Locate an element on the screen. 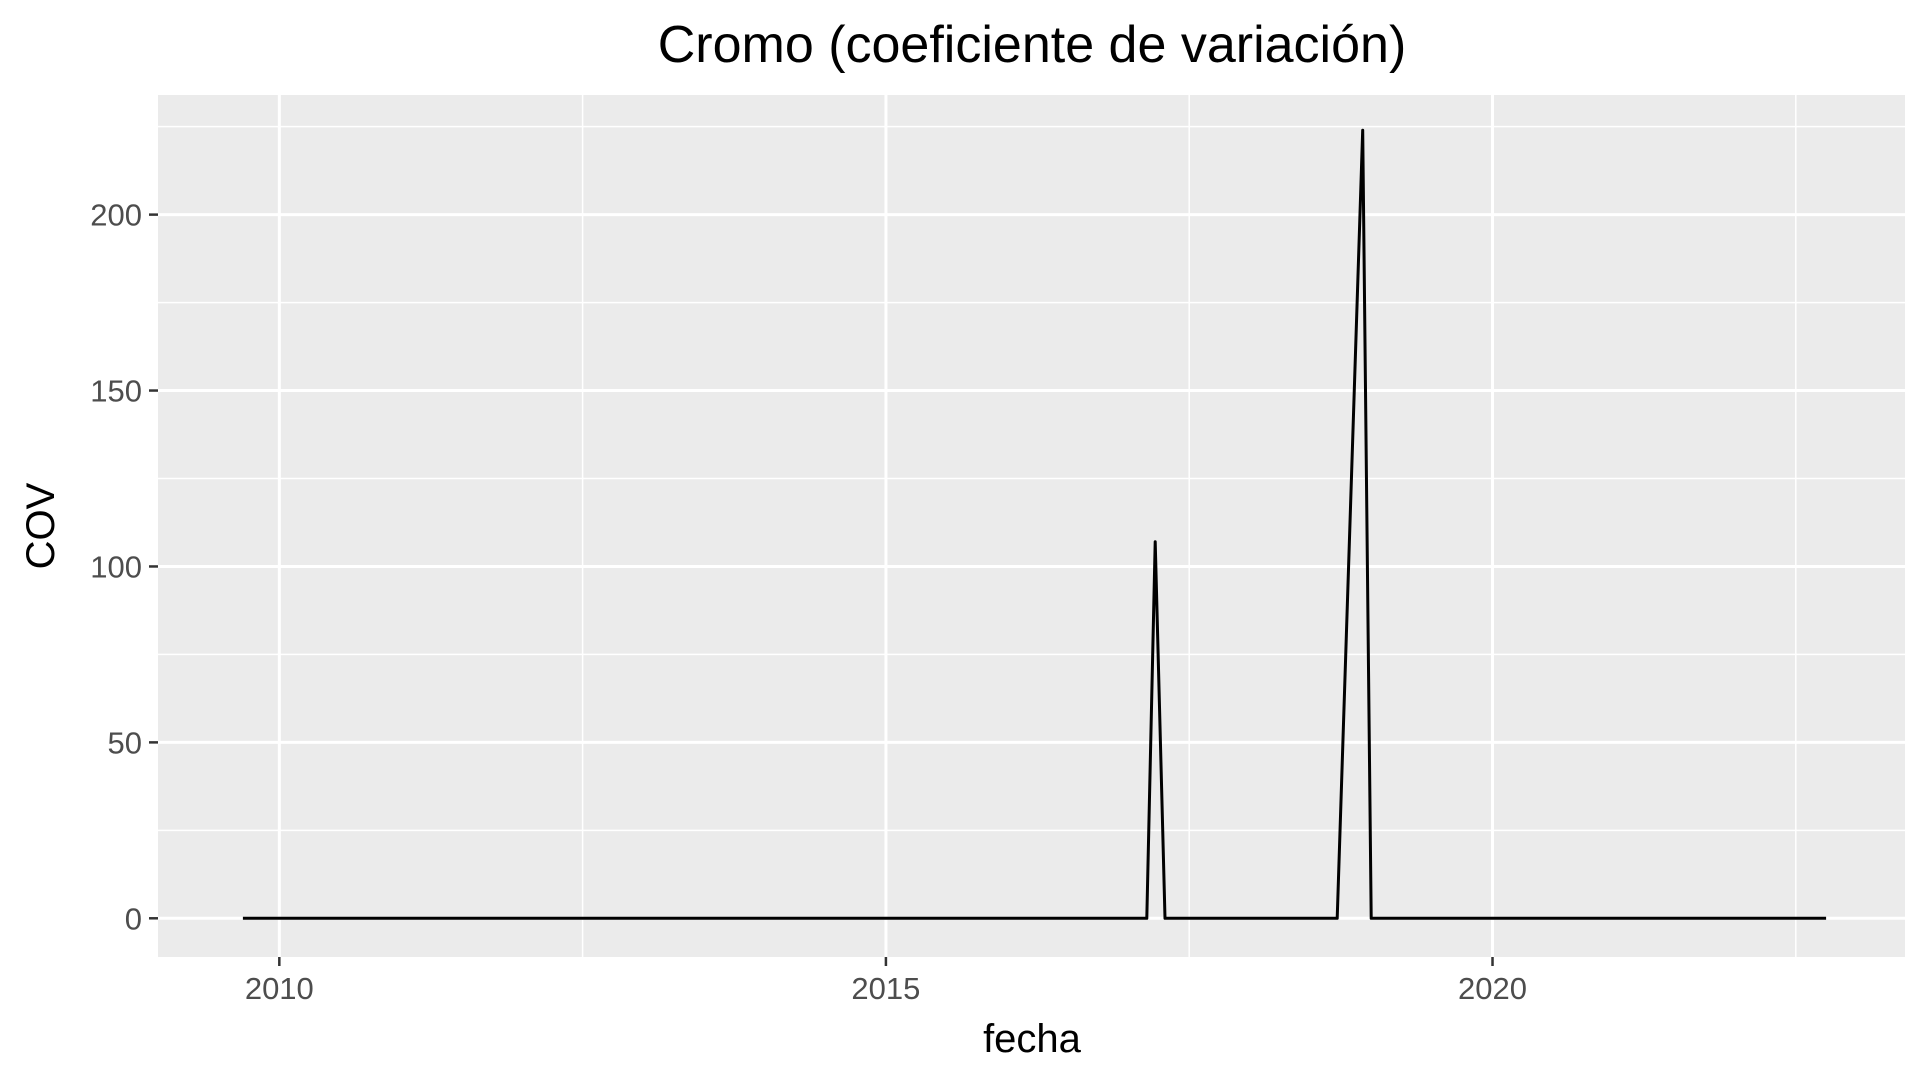  x-tick-label: 2010 is located at coordinates (279, 988).